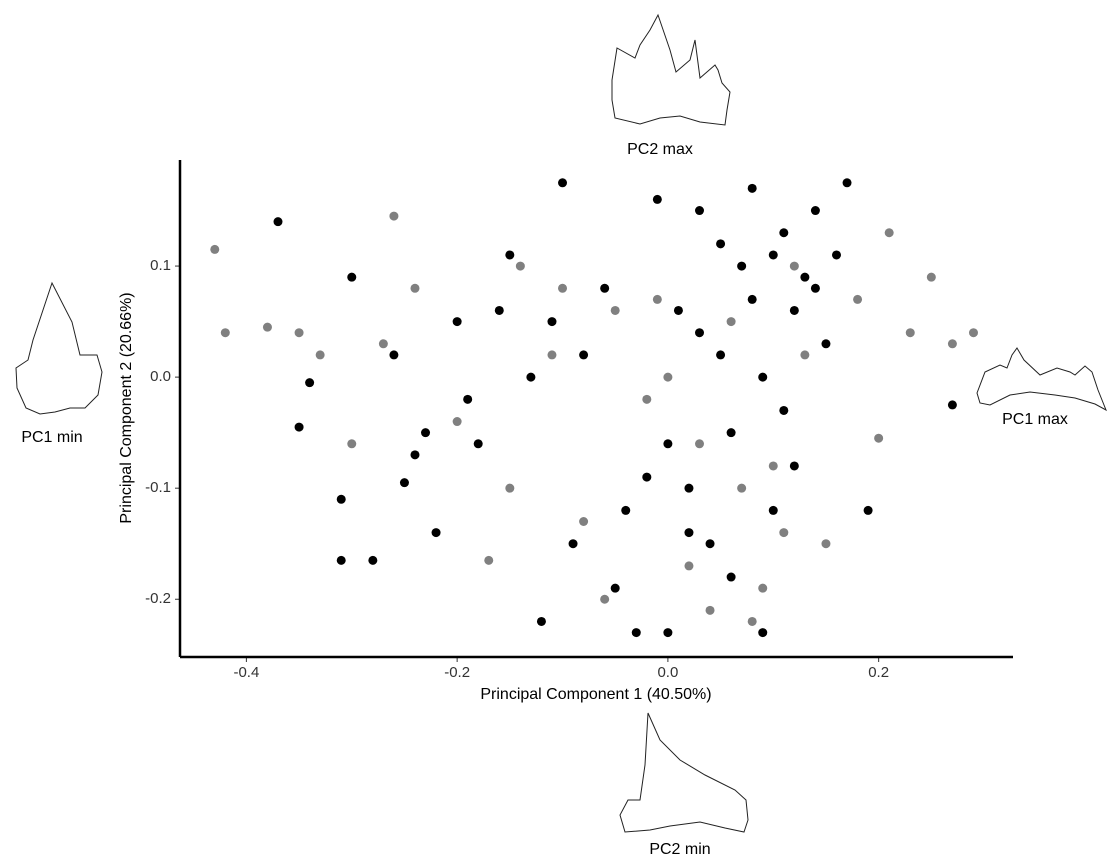 This screenshot has height=859, width=1107. What do you see at coordinates (878, 672) in the screenshot?
I see `x-tick-label: 0.2` at bounding box center [878, 672].